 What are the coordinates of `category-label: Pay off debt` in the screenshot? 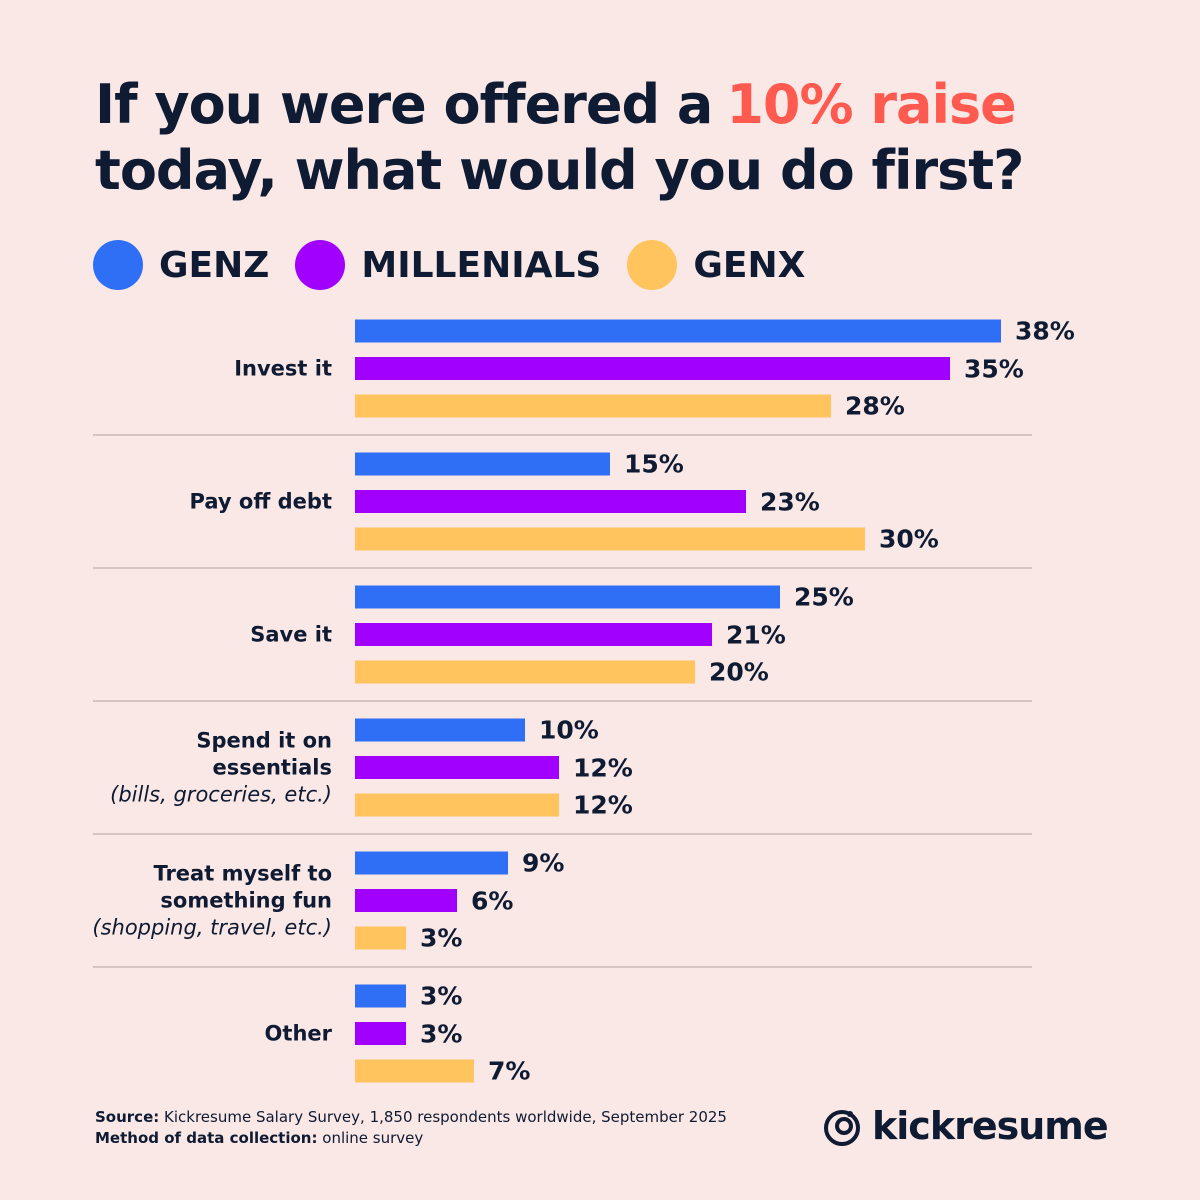 It's located at (207, 501).